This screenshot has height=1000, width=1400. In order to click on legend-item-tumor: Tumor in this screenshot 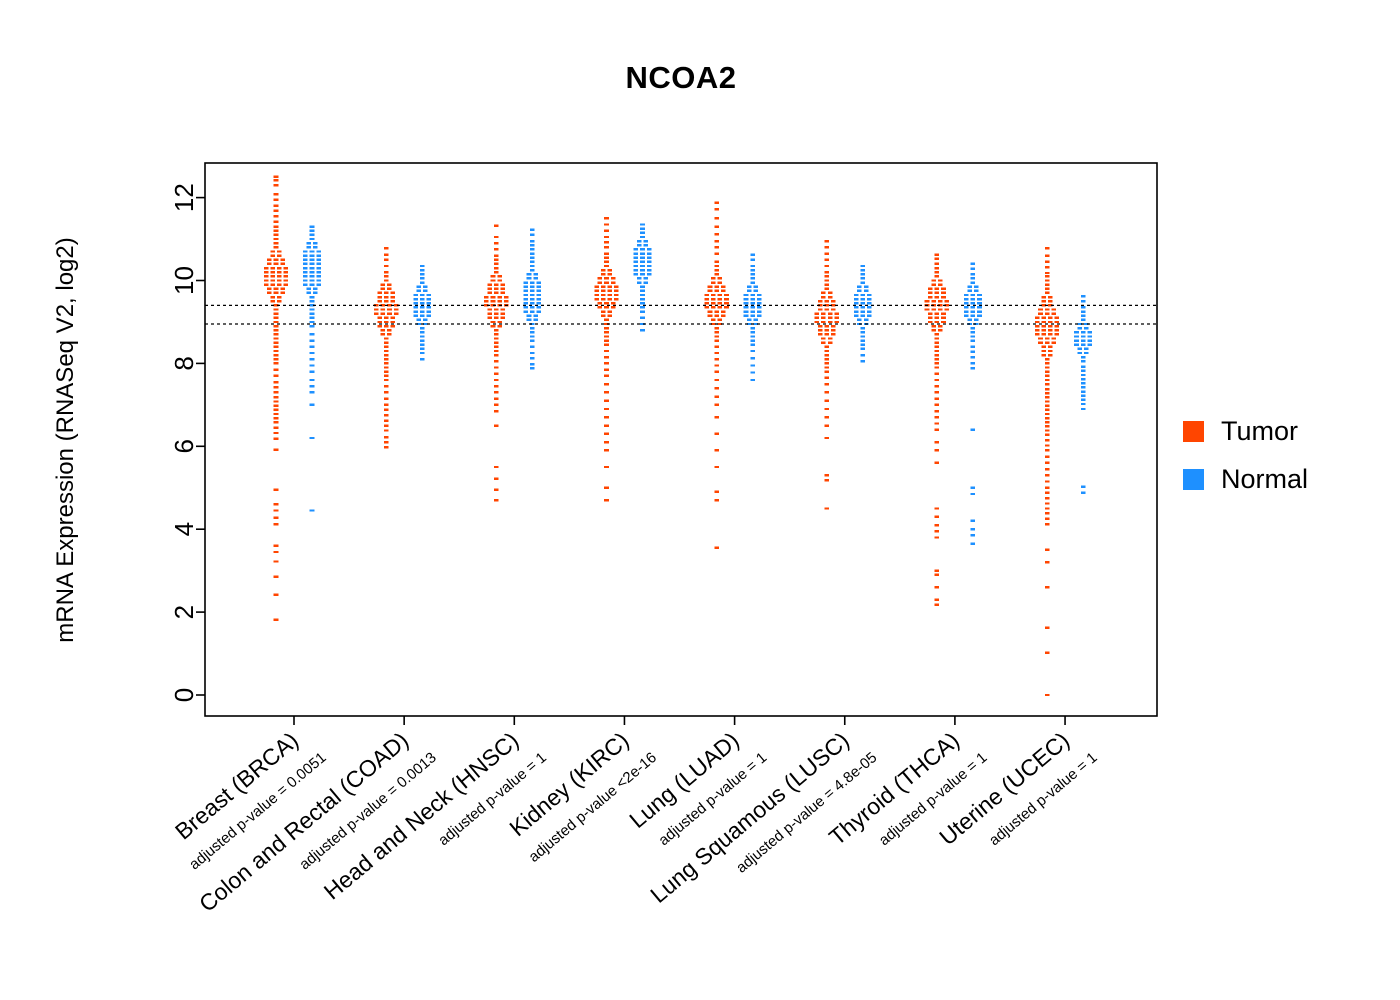, I will do `click(1245, 431)`.